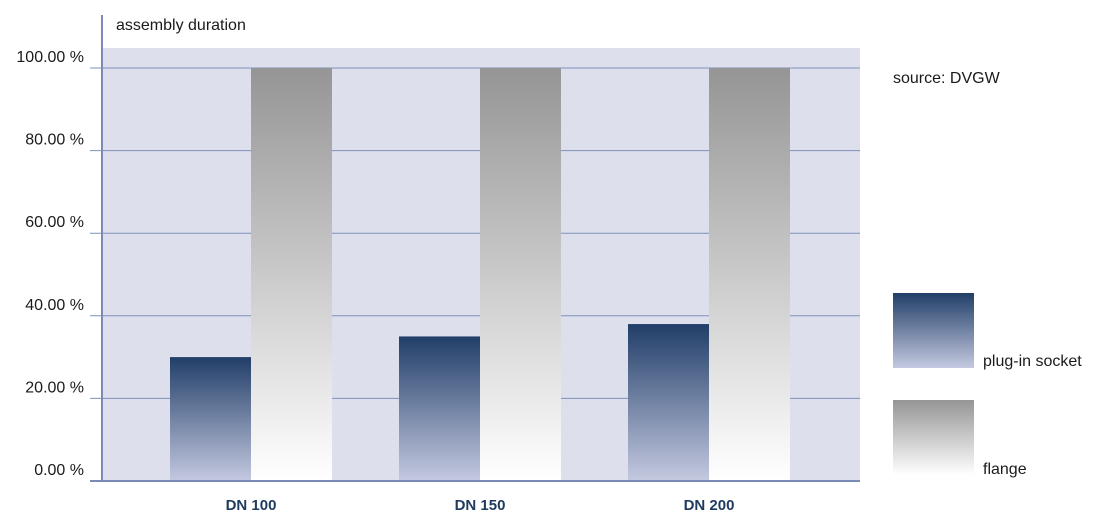  I want to click on x-category-label: DN 150, so click(480, 505).